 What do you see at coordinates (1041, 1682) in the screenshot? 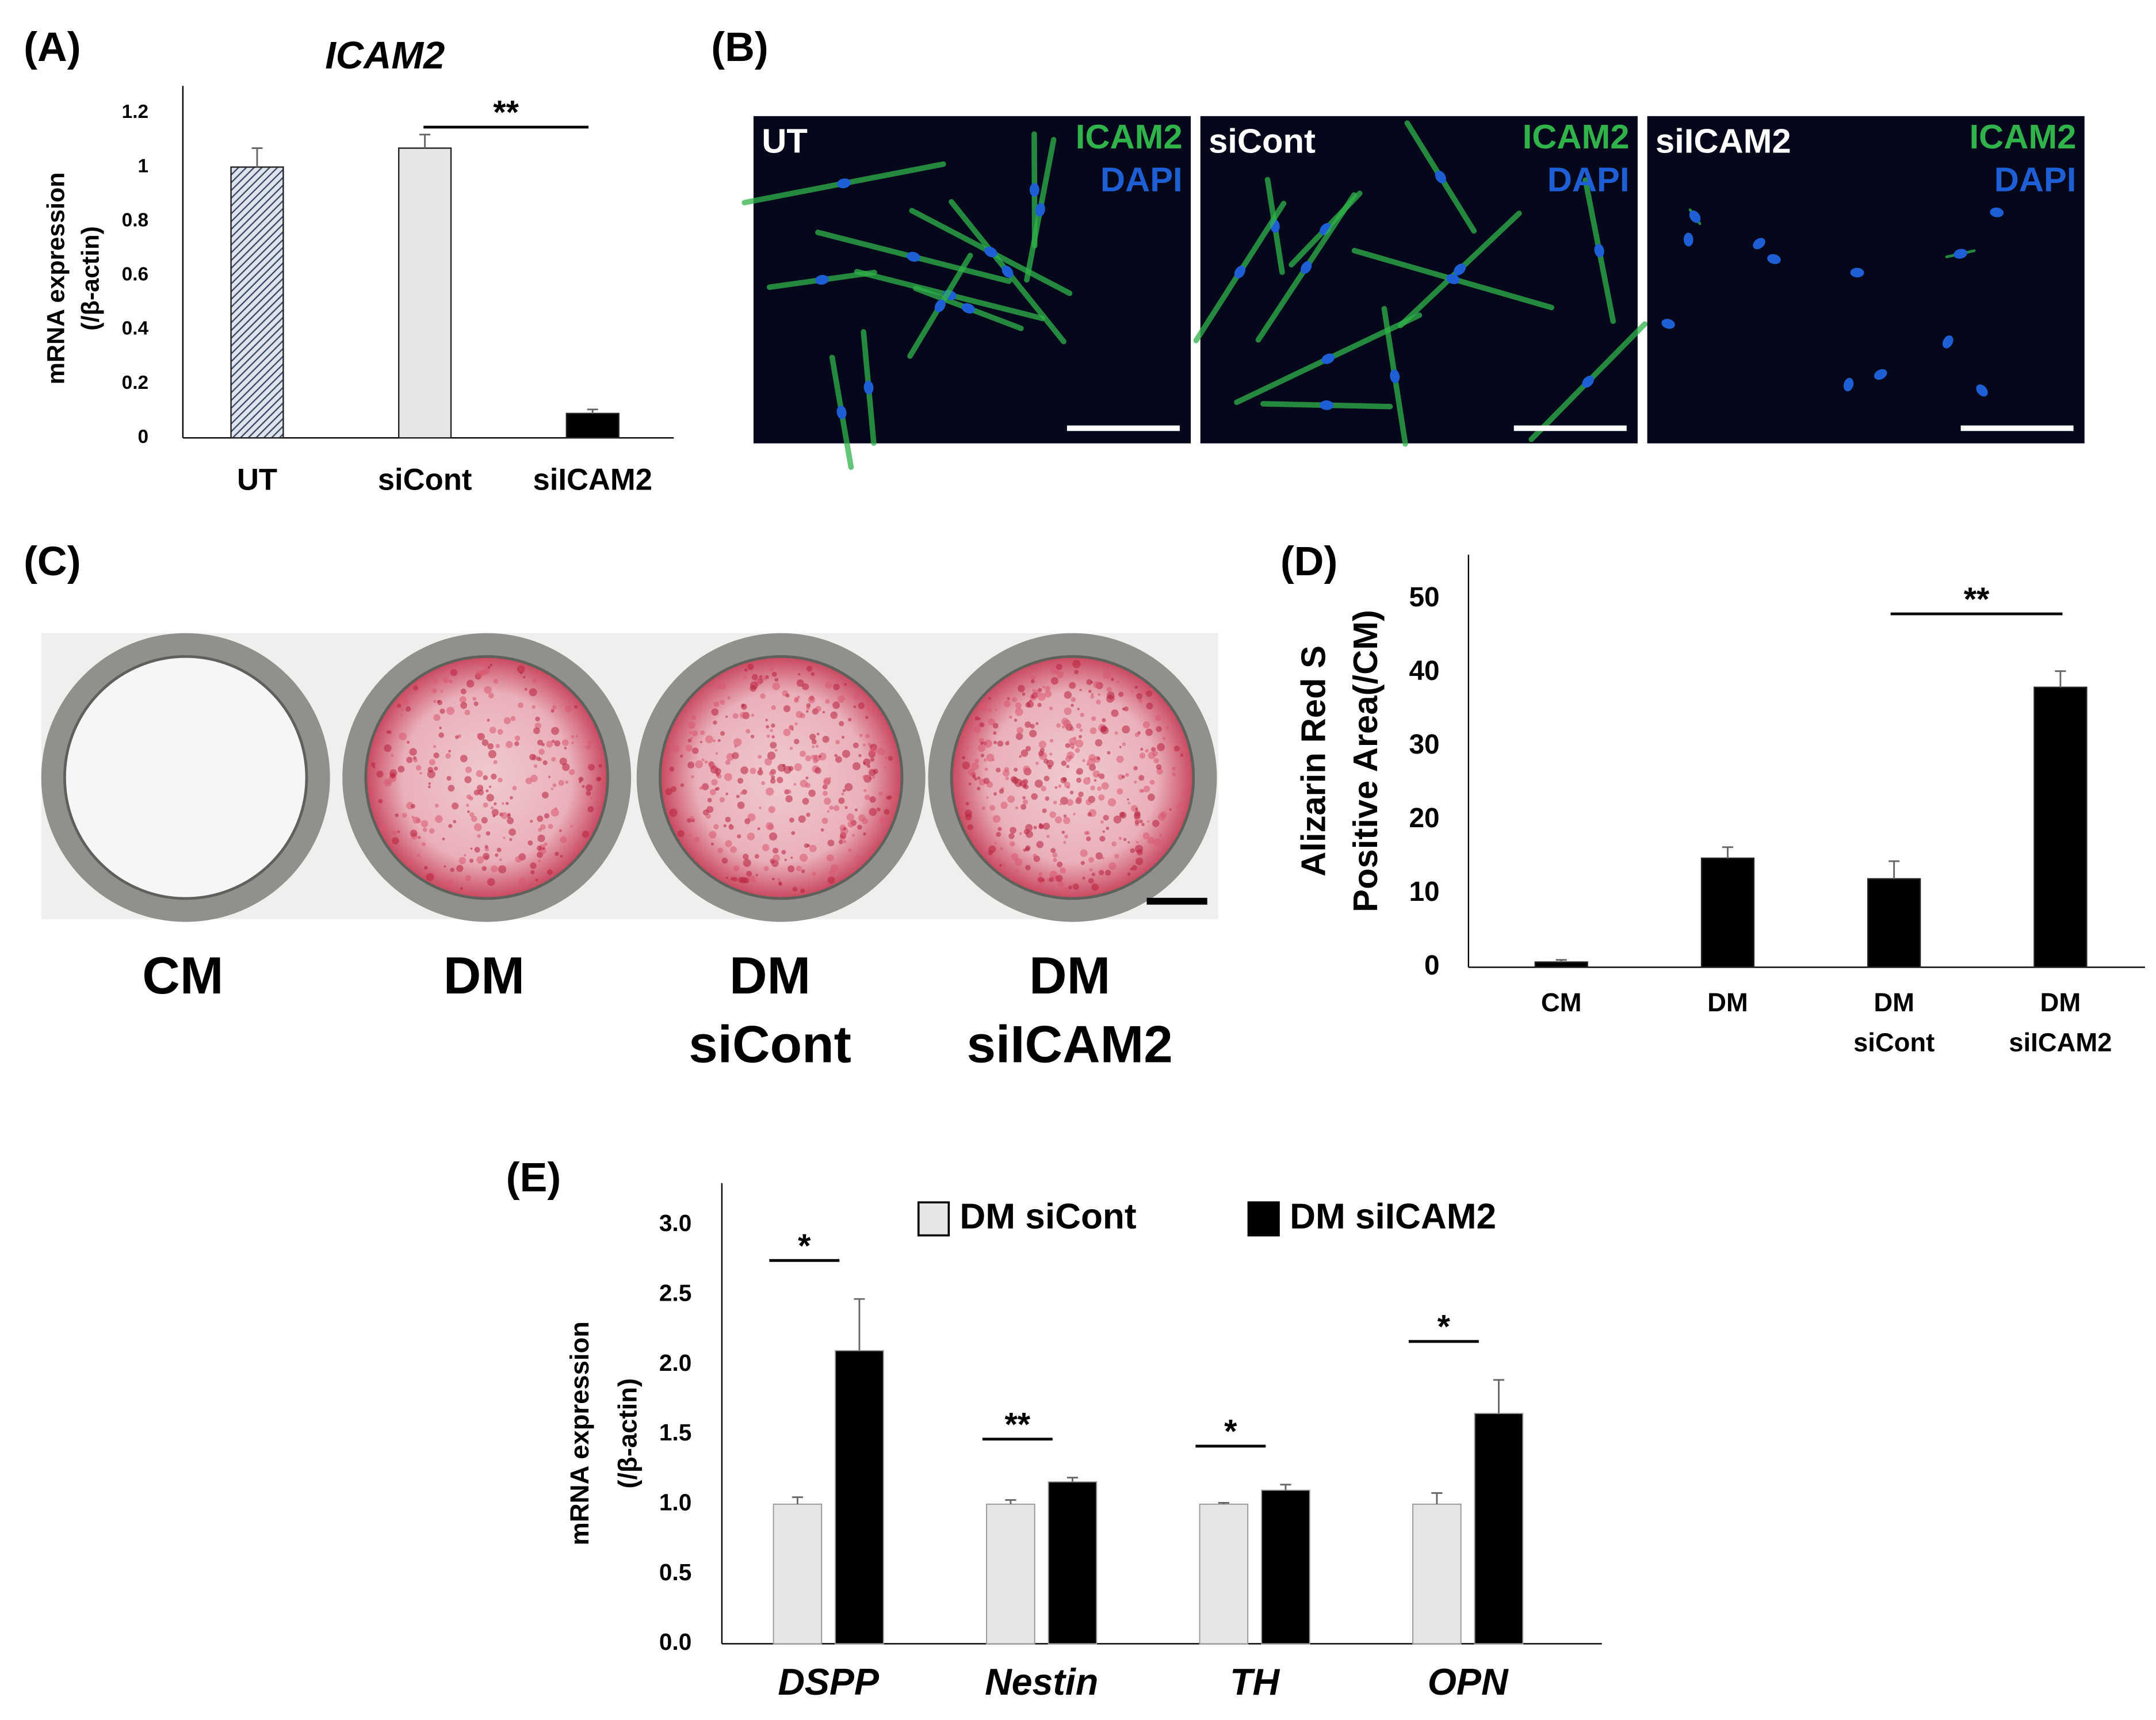
I see `x-tick-label: Nestin` at bounding box center [1041, 1682].